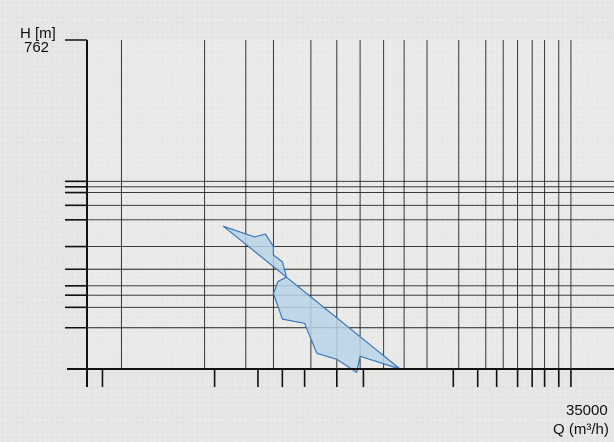 The width and height of the screenshot is (614, 442). I want to click on x-axis-label: Q (m³/h), so click(581, 429).